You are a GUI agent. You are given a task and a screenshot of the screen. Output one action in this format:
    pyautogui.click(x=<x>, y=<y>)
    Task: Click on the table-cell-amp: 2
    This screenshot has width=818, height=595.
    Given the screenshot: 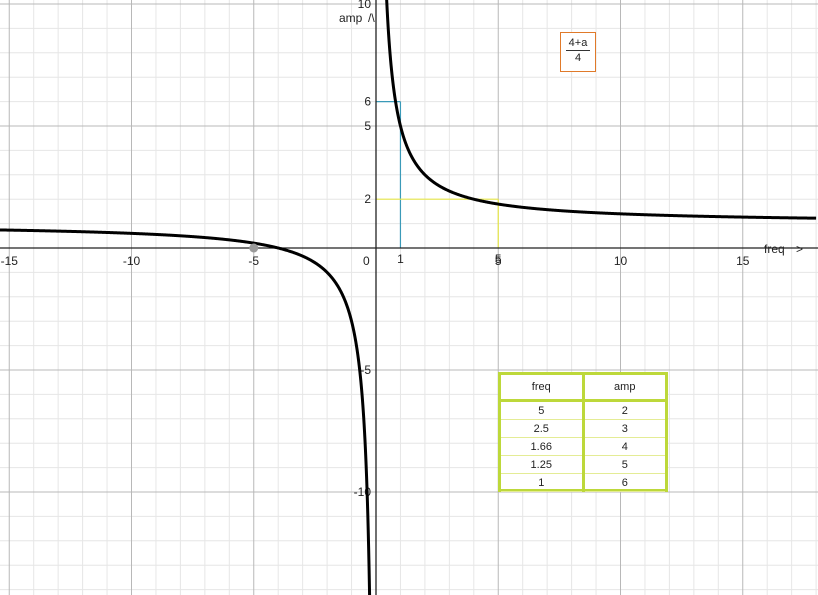 What is the action you would take?
    pyautogui.click(x=624, y=410)
    